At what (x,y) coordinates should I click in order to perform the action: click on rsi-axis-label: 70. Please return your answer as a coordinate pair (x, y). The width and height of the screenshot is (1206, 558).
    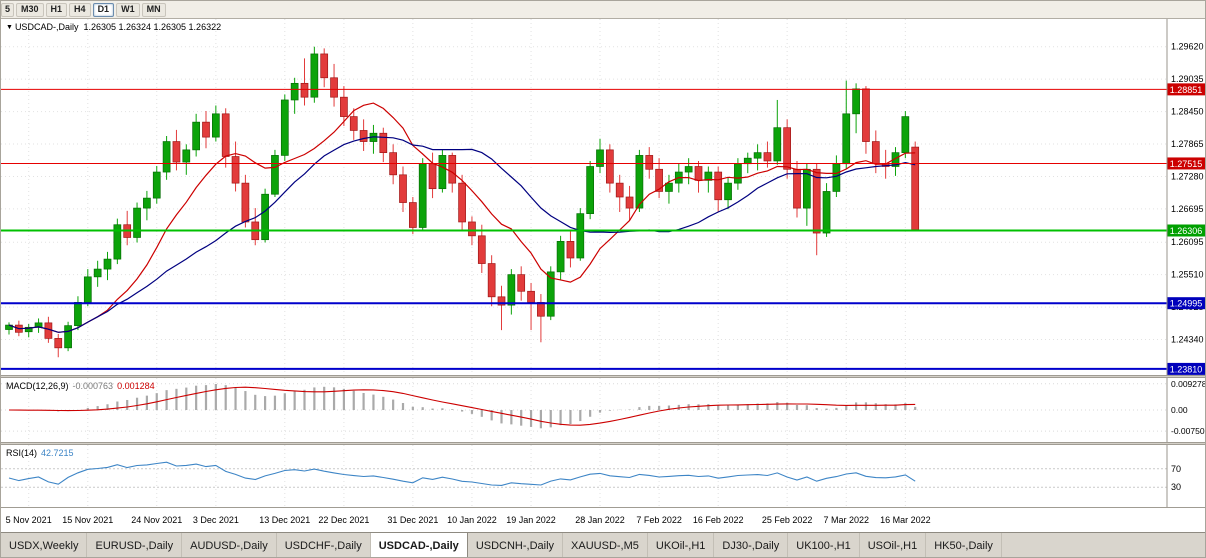
    Looking at the image, I should click on (1176, 469).